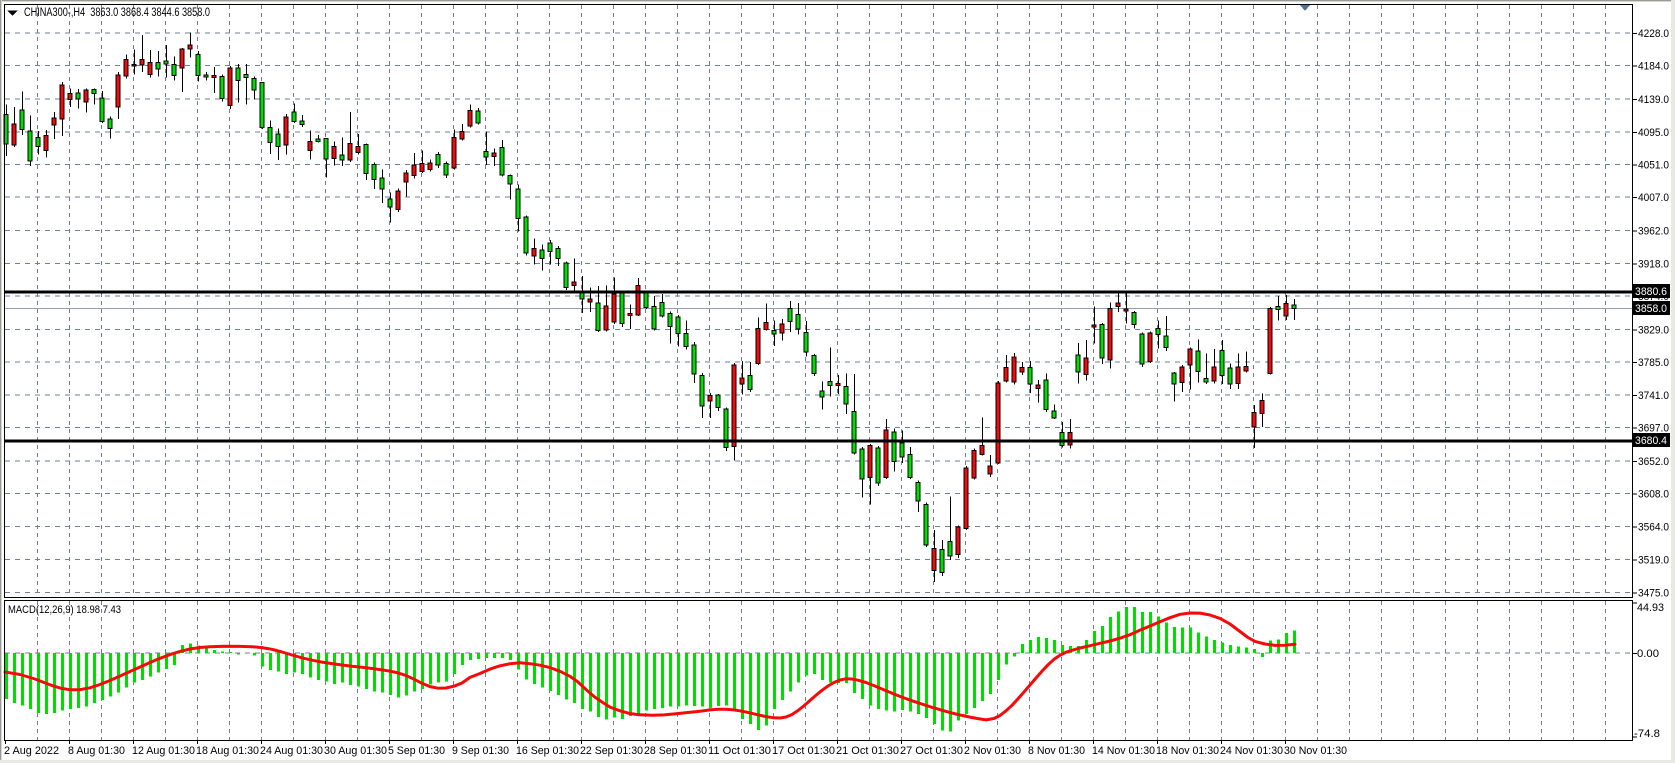  I want to click on svg-text: 17 Oct 01:30, so click(803, 751).